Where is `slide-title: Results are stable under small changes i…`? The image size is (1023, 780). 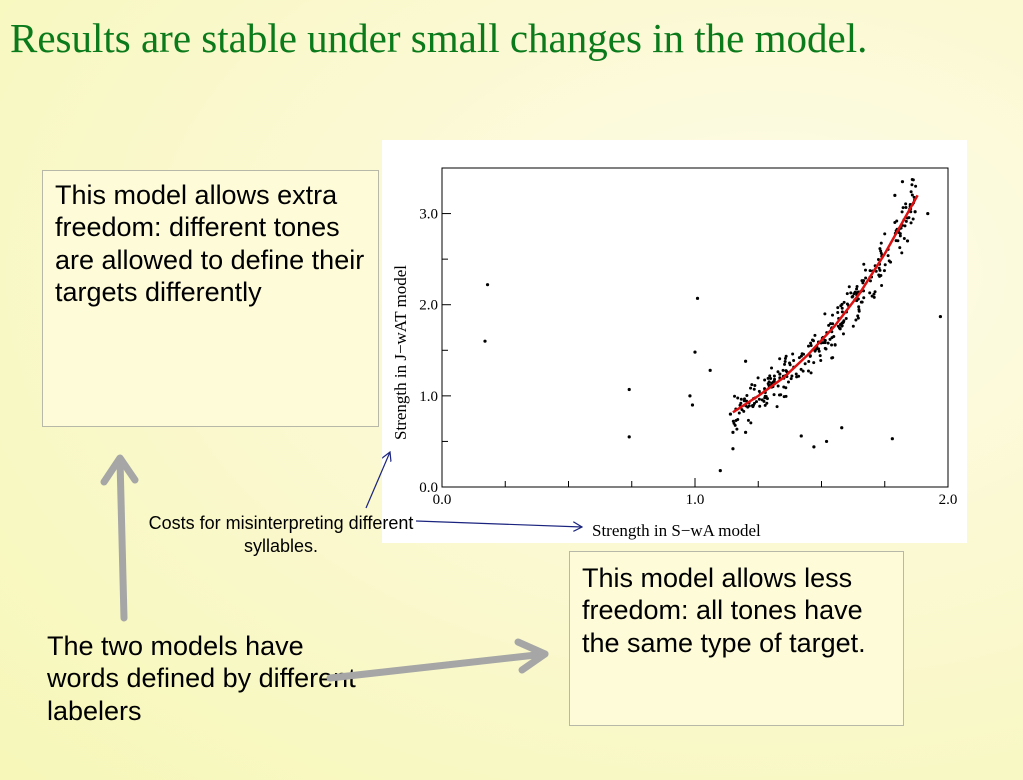
slide-title: Results are stable under small changes i… is located at coordinates (439, 38).